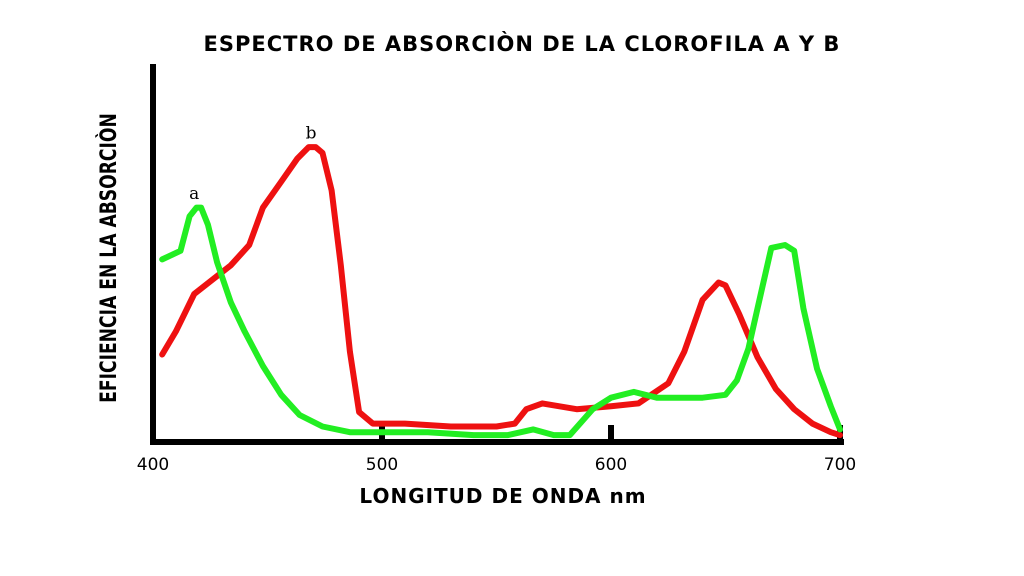 This screenshot has width=1024, height=576. What do you see at coordinates (382, 465) in the screenshot?
I see `x-tick-label-500: 500` at bounding box center [382, 465].